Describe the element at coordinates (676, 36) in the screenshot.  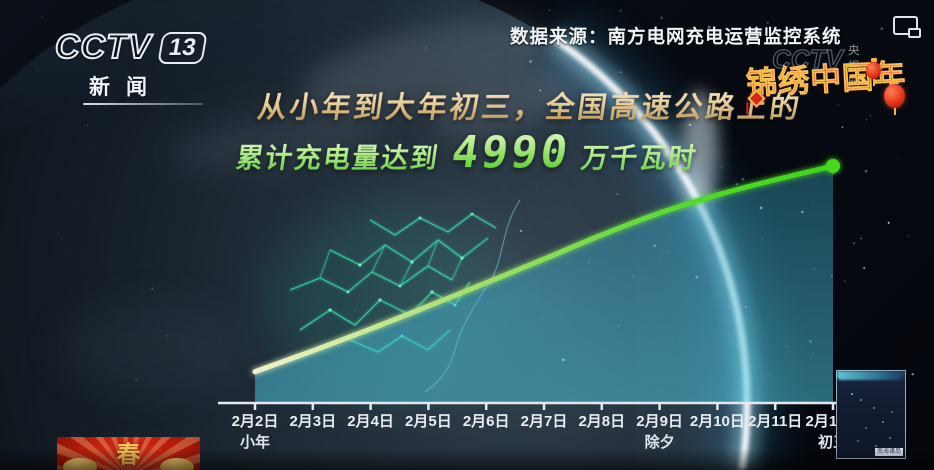
I see `data-source-note: 数据来源：南方电网充电运营监控系统` at that location.